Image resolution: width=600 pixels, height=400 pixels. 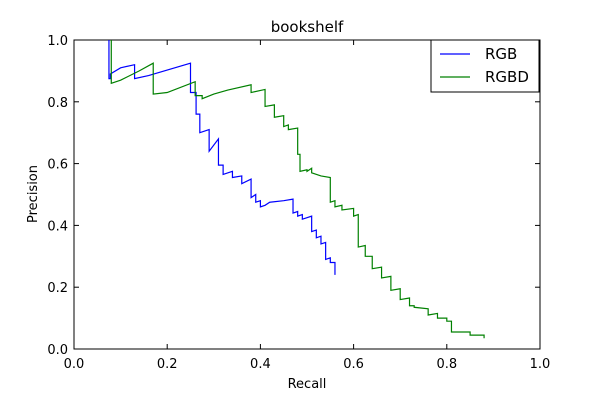 I want to click on y-tick-label: 1.0, so click(x=57, y=41).